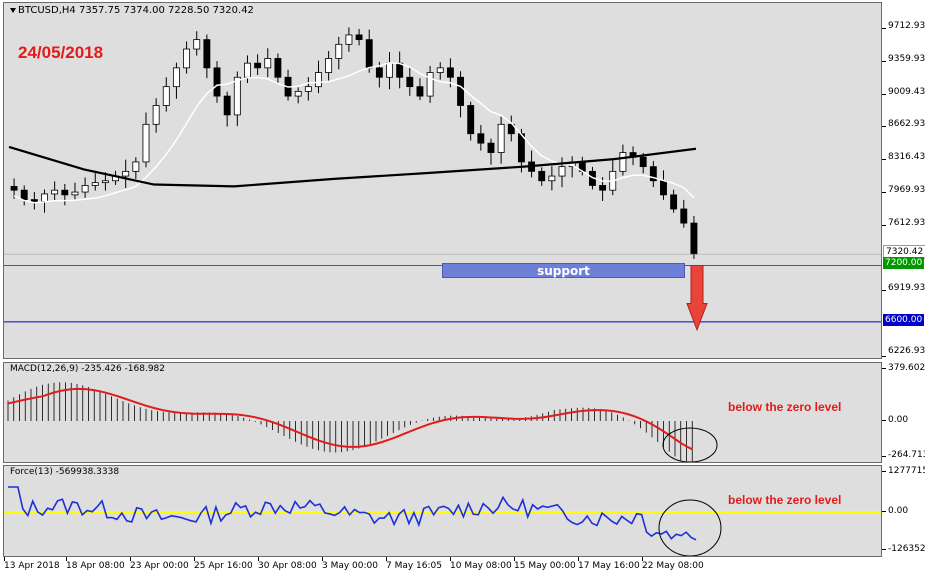 This screenshot has width=925, height=577. I want to click on macd-tick: -264.713, so click(906, 455).